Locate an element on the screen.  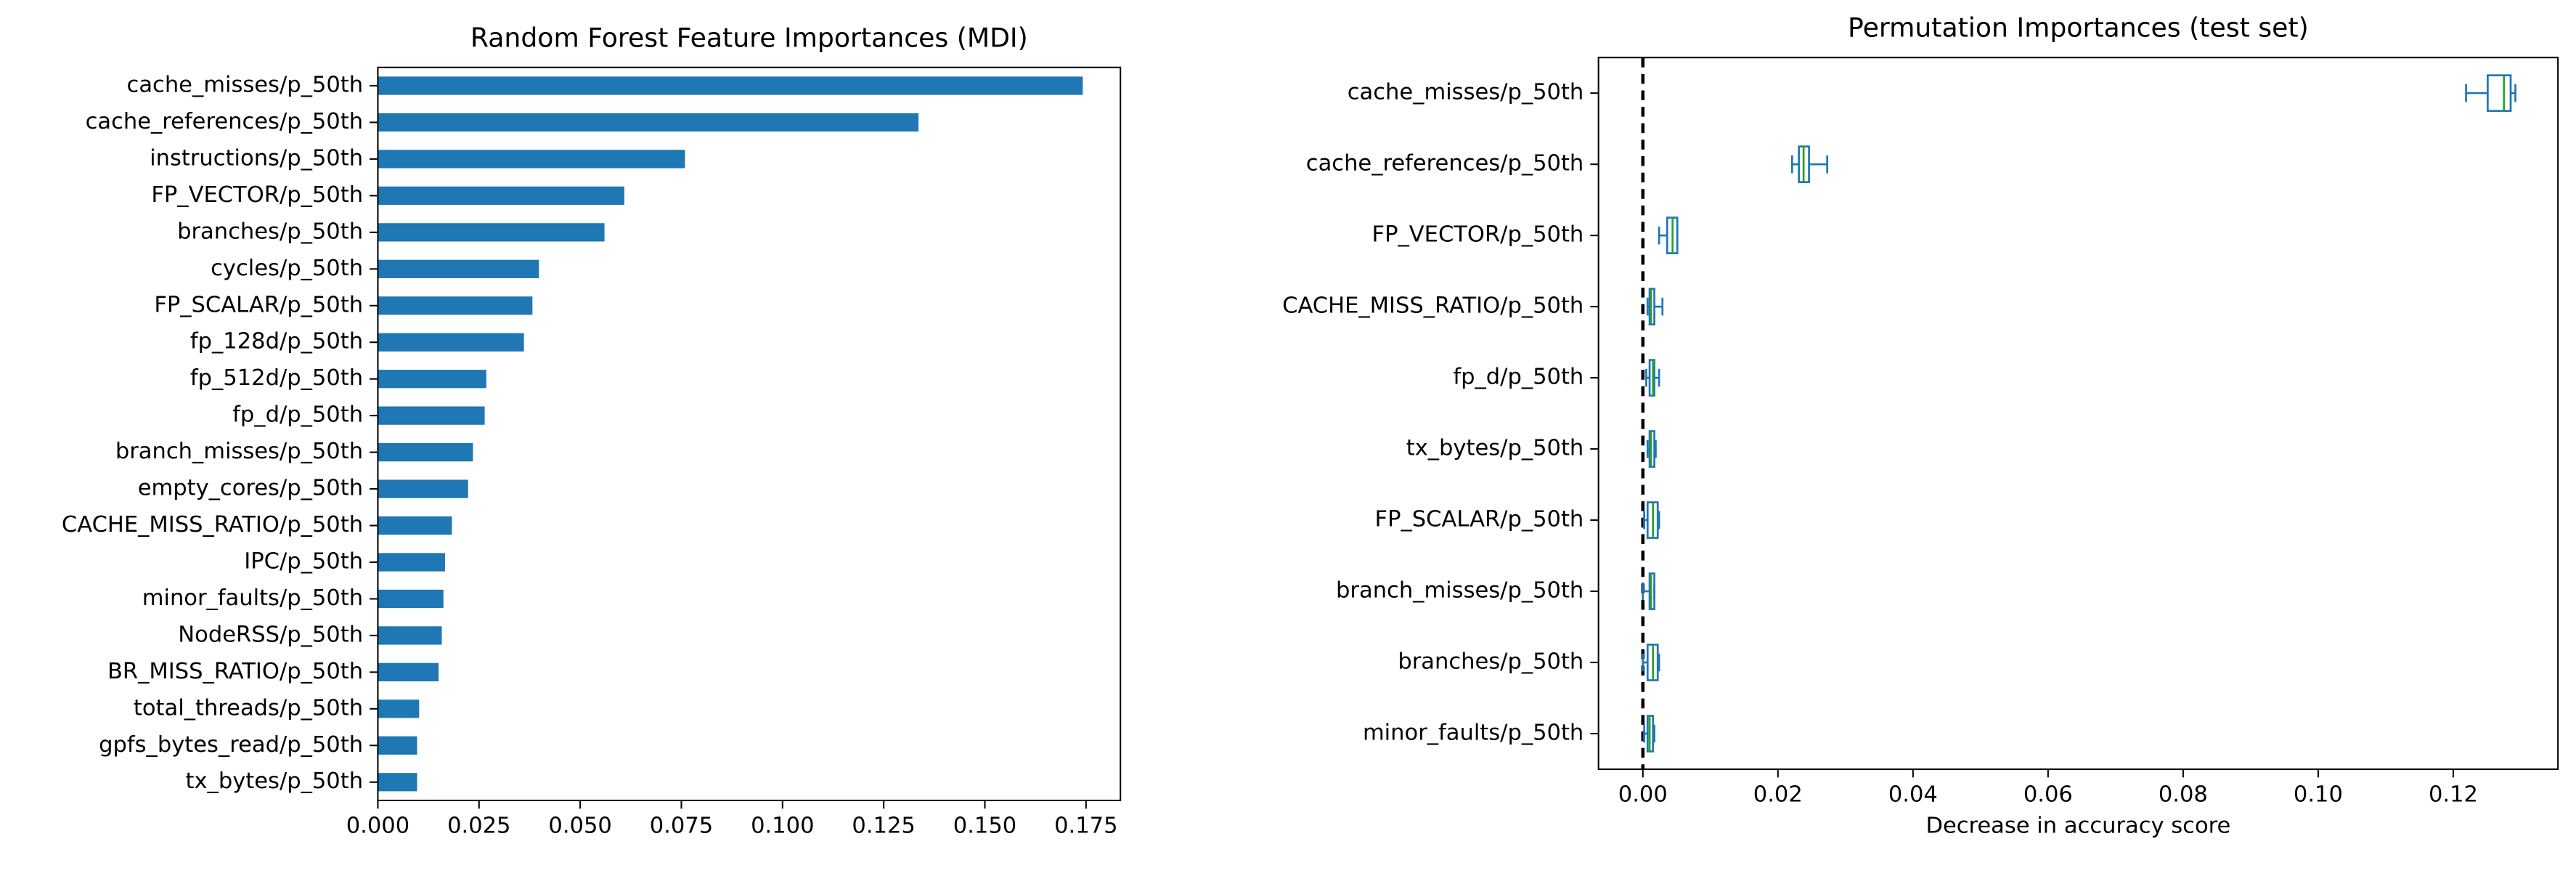
y-tick-label: instructions/p_50th is located at coordinates (256, 158).